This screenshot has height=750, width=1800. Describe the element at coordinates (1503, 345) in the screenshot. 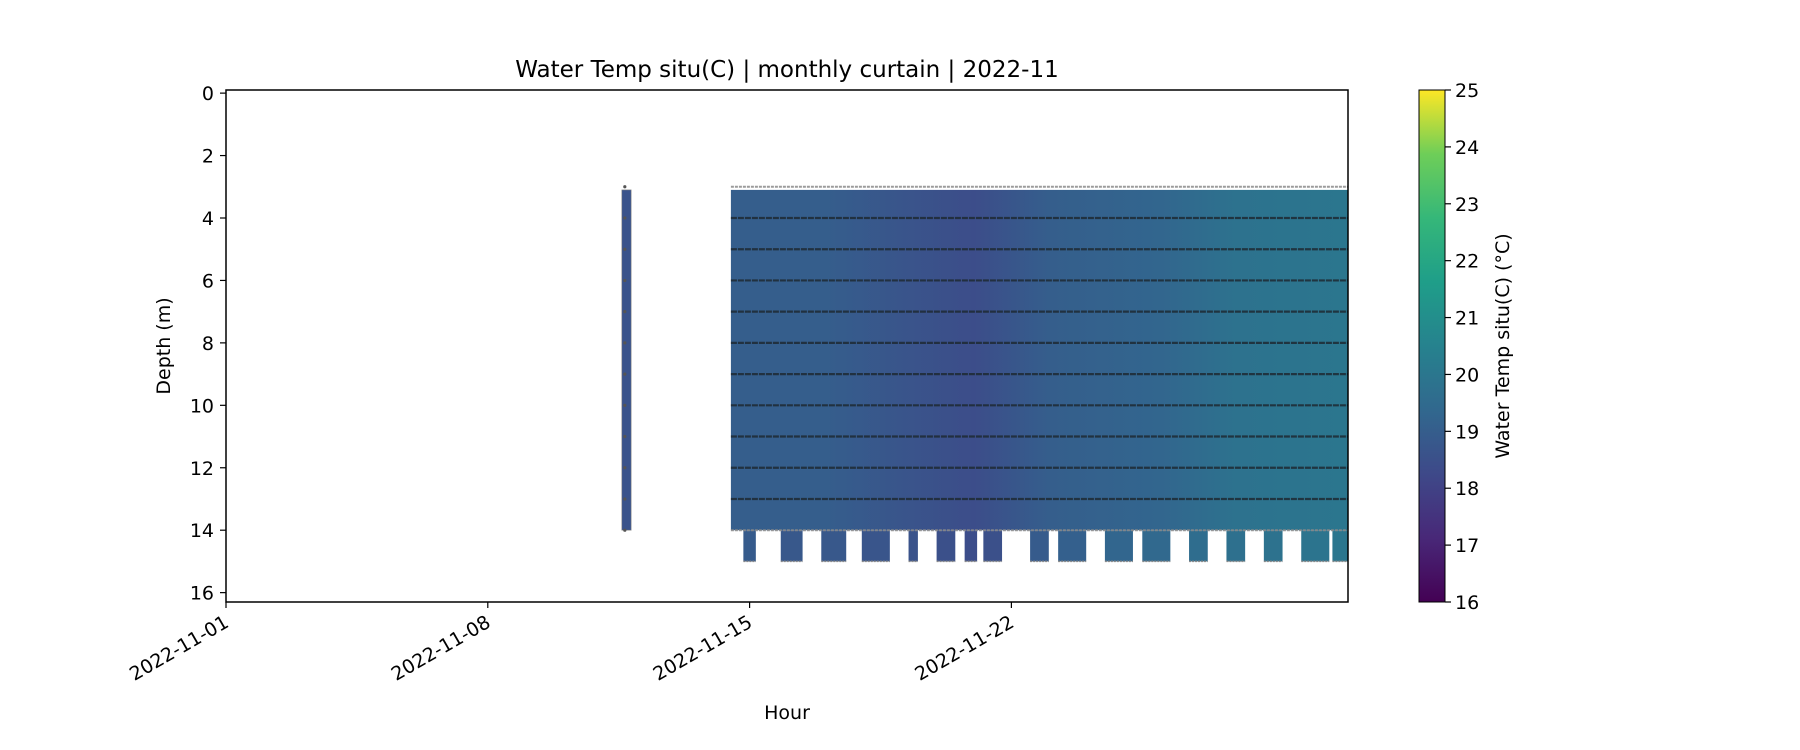

I see `colorbar-label: Water Temp situ(C) (°C)` at that location.